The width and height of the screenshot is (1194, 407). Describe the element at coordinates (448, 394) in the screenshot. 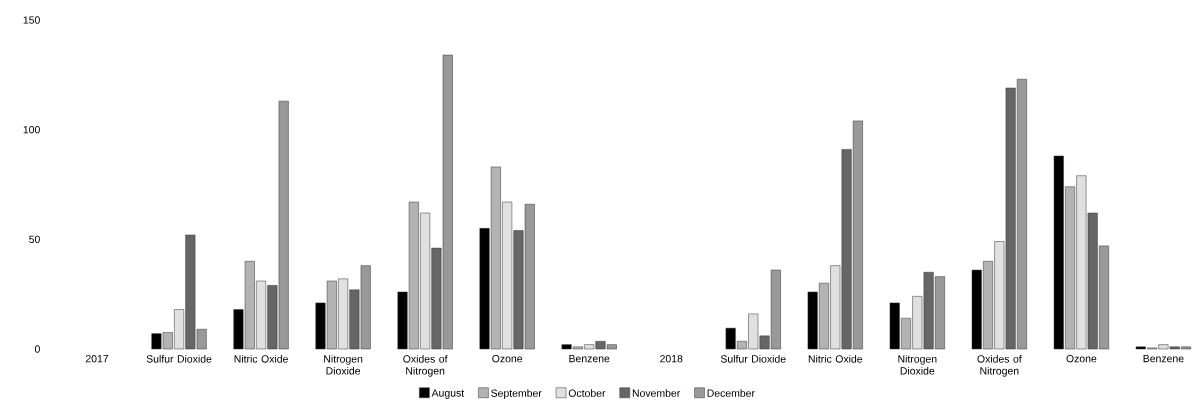

I see `legend-label: August` at that location.